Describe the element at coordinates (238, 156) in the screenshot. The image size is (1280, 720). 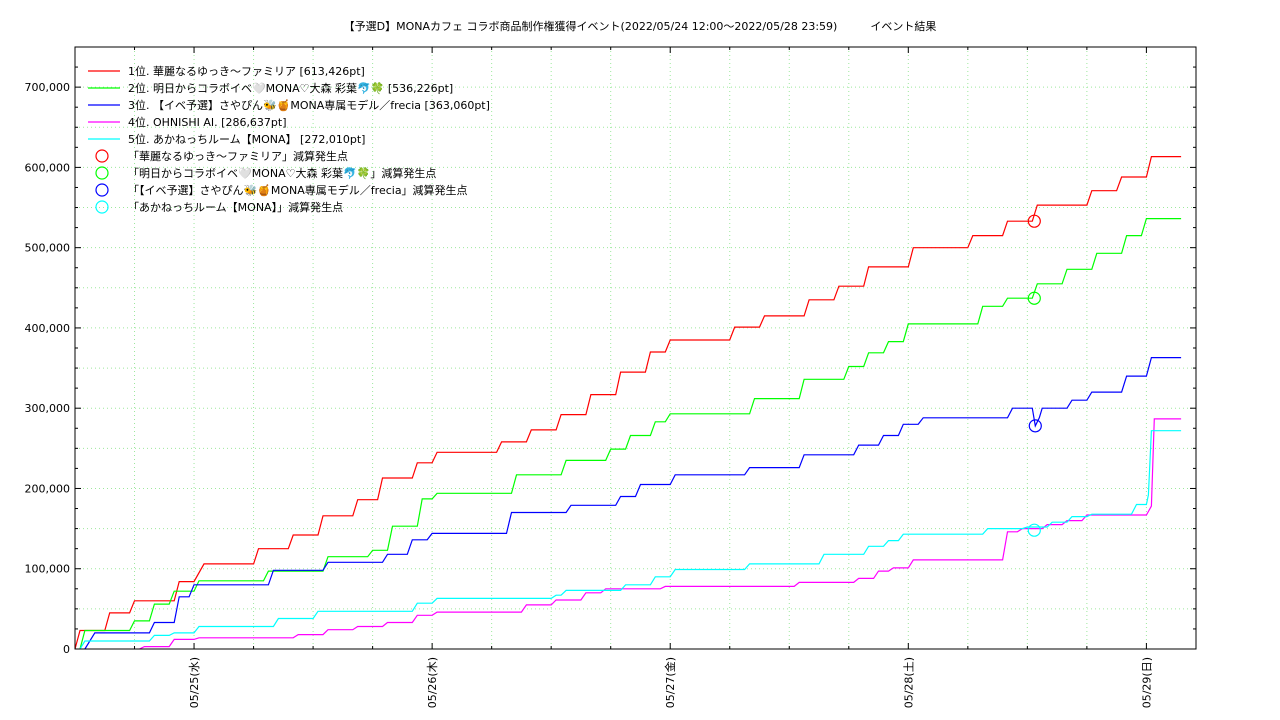
I see `legend-label: 「華麗なるゆっき〜ファミリア」減算発生点` at that location.